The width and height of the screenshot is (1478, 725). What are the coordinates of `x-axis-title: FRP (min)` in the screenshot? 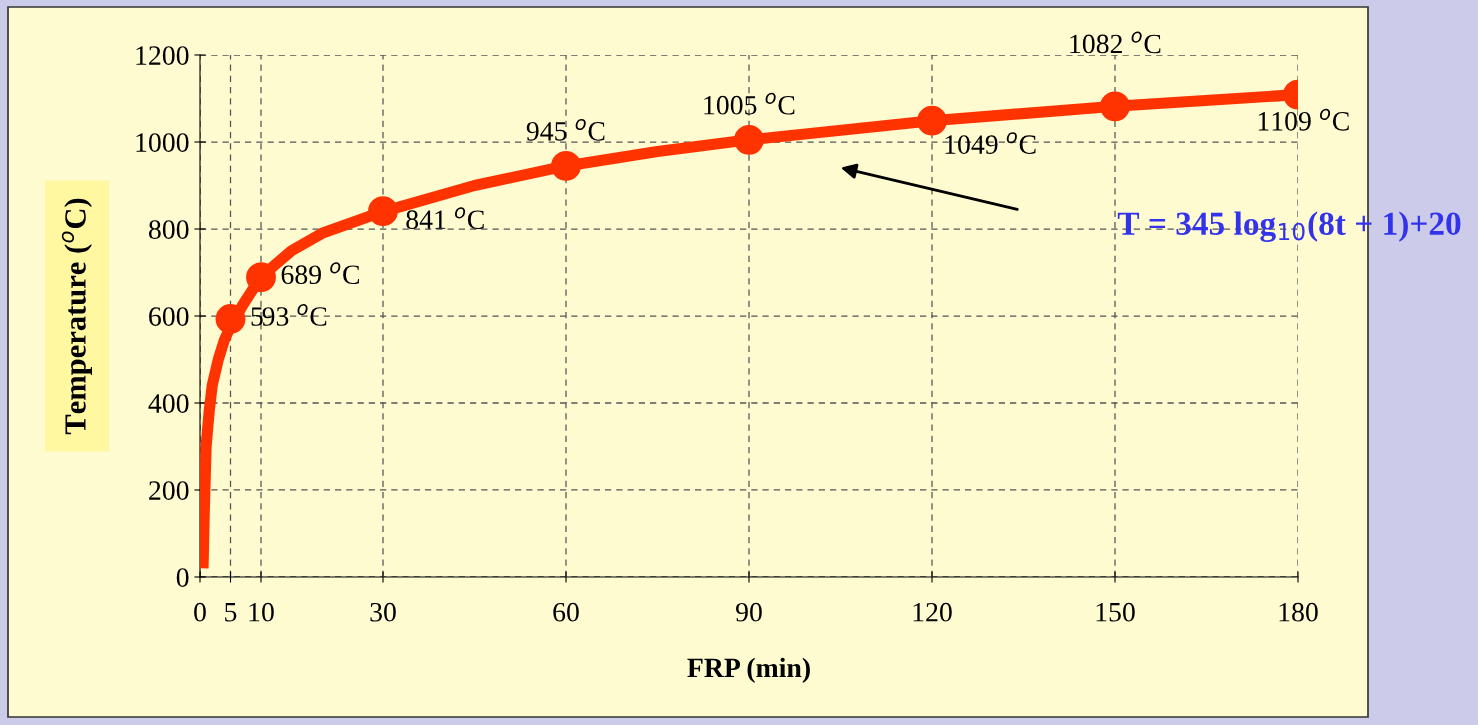 It's located at (748, 670).